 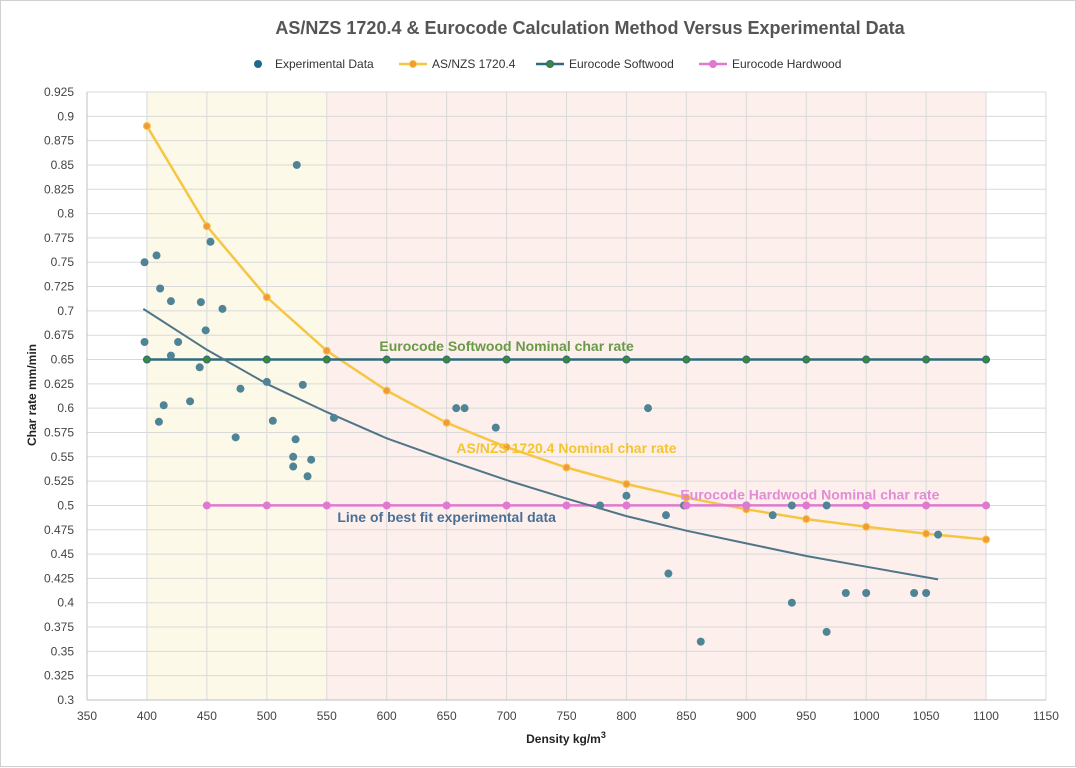 I want to click on y-tick-label: 0.825, so click(x=59, y=189).